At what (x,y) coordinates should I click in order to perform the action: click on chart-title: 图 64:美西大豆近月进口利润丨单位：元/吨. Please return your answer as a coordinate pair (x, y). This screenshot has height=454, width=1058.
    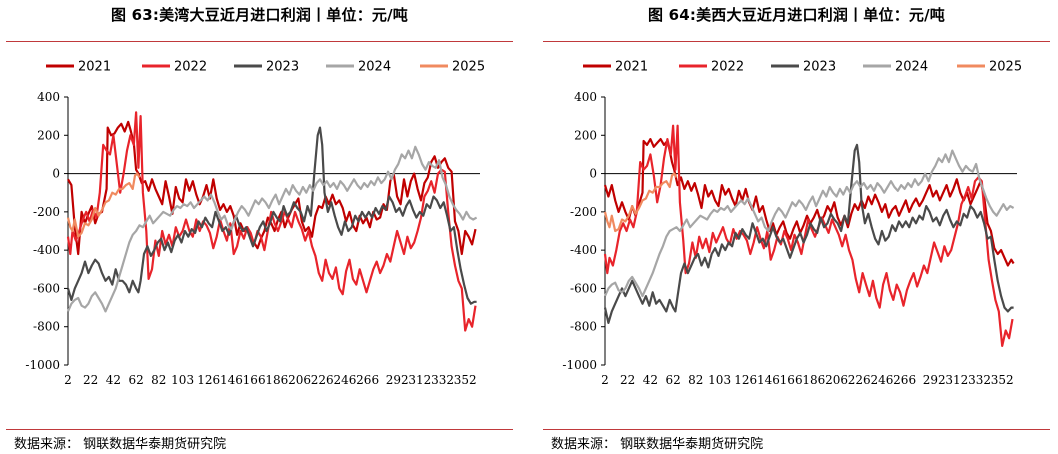
    Looking at the image, I should click on (796, 15).